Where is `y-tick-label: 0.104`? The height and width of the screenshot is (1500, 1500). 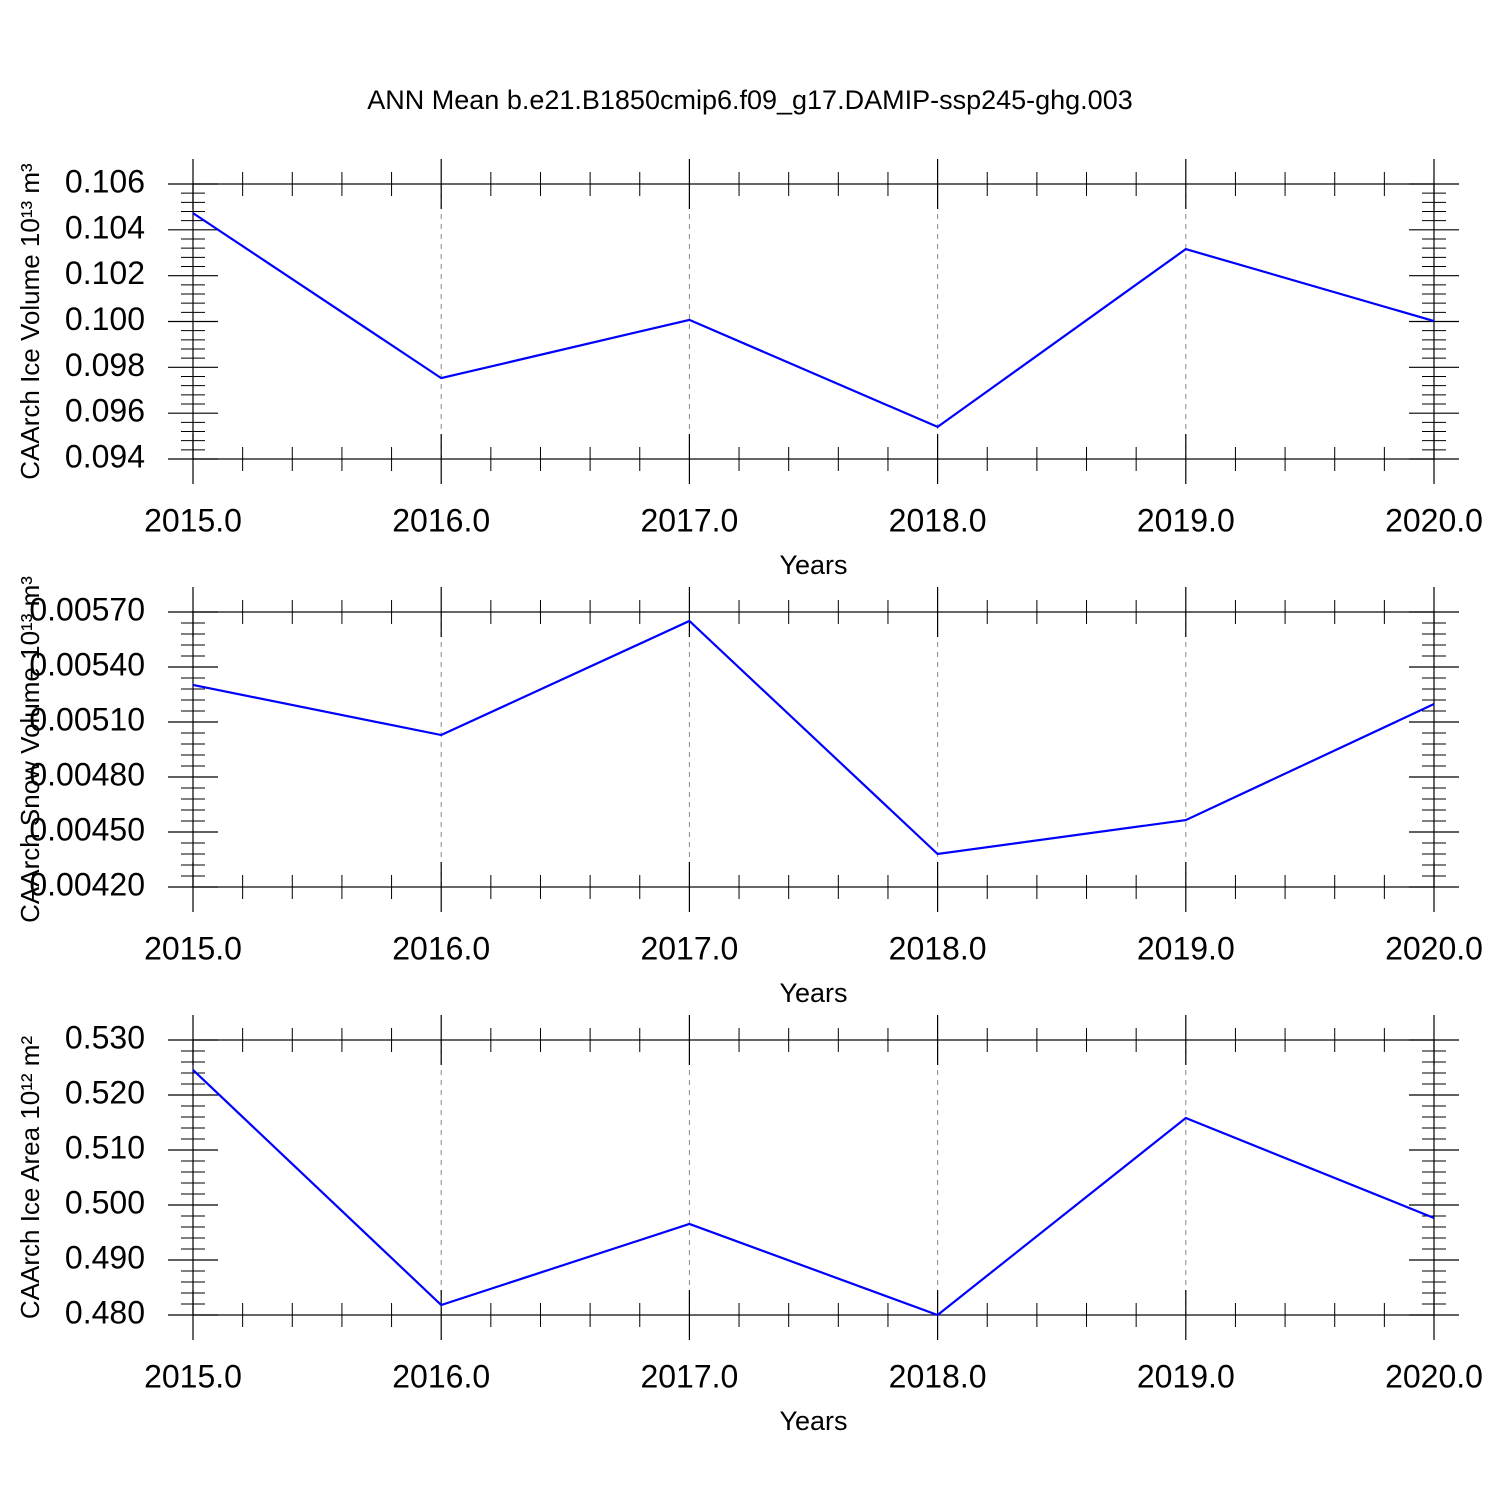
y-tick-label: 0.104 is located at coordinates (105, 227).